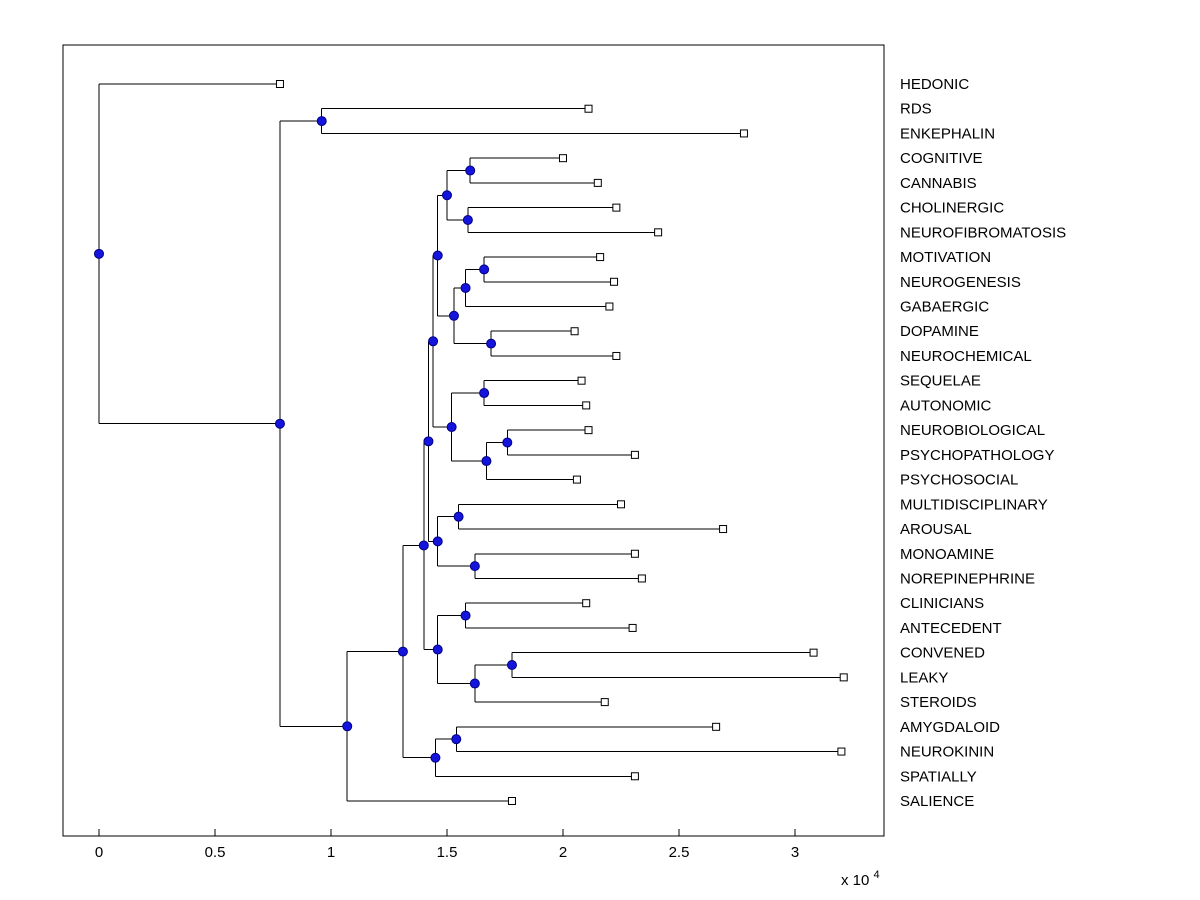 The image size is (1200, 900). Describe the element at coordinates (983, 232) in the screenshot. I see `leaf-label: NEUROFIBROMATOSIS` at that location.